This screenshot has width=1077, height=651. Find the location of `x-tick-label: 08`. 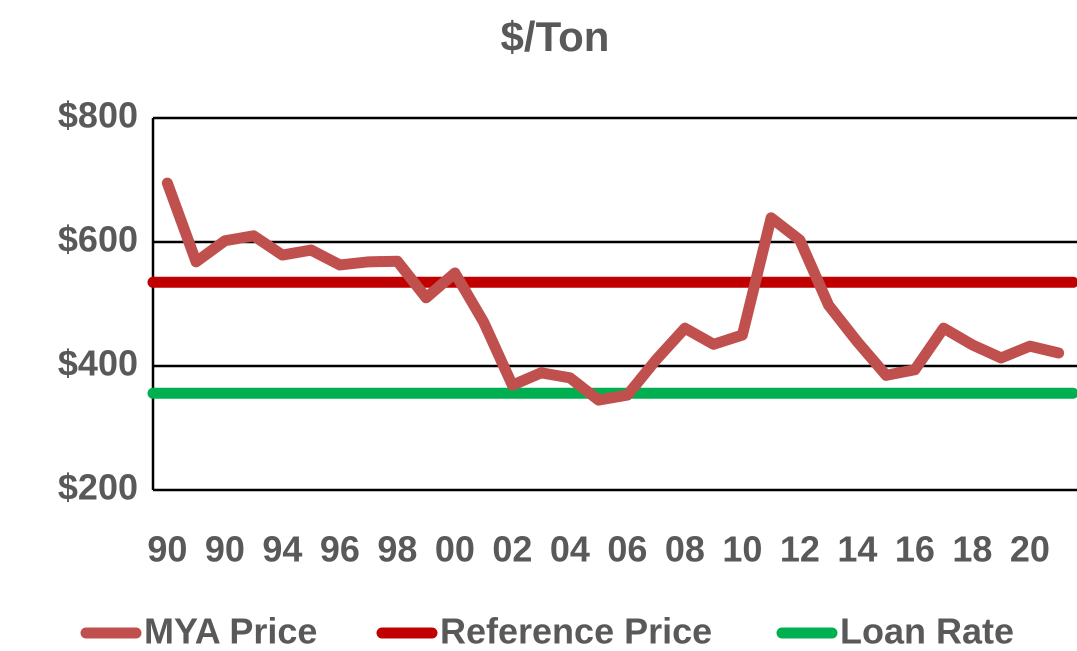

x-tick-label: 08 is located at coordinates (685, 549).